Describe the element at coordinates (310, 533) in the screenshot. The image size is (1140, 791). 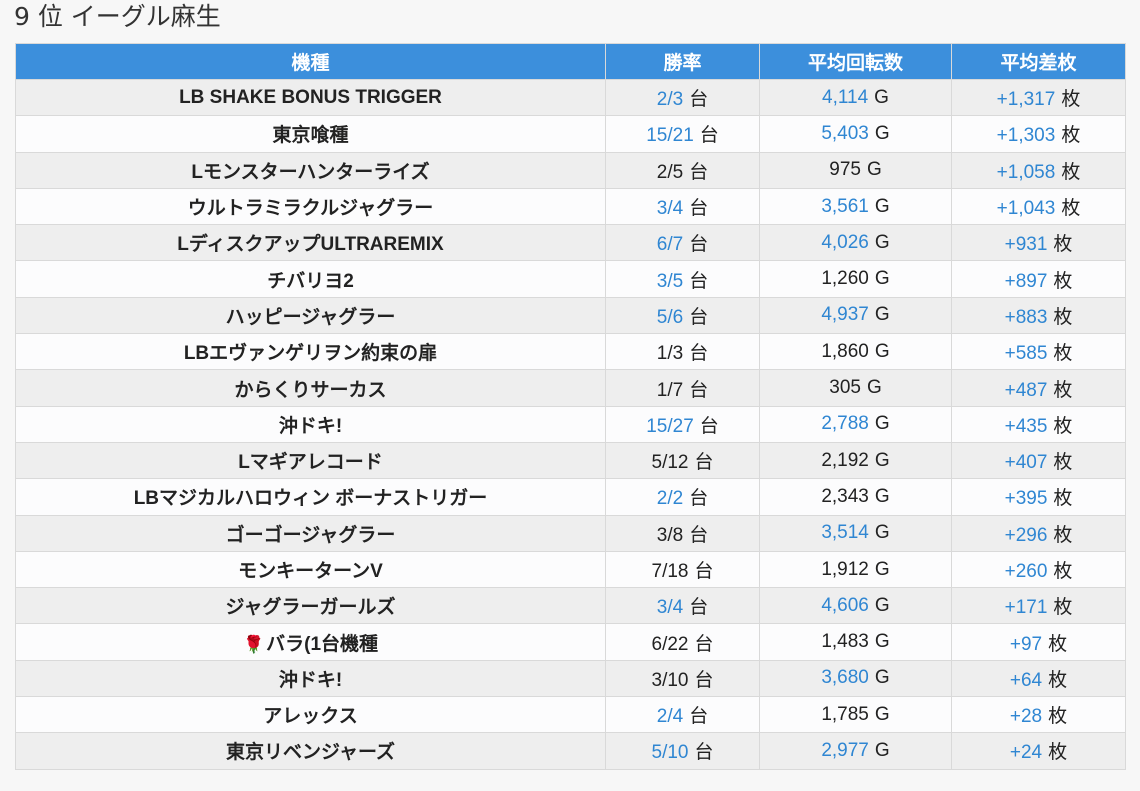
I see `machine-name-cell: ゴーゴージャグラー` at that location.